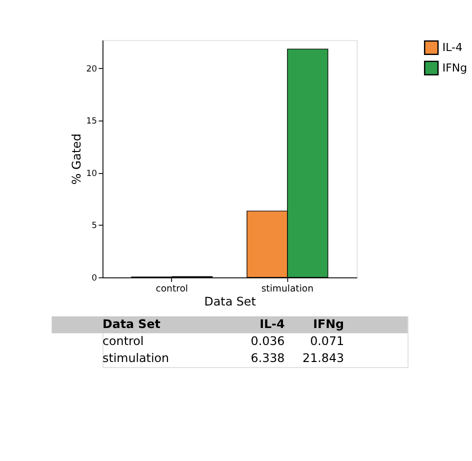 The height and width of the screenshot is (461, 472). What do you see at coordinates (230, 301) in the screenshot?
I see `x-axis-title: Data Set` at bounding box center [230, 301].